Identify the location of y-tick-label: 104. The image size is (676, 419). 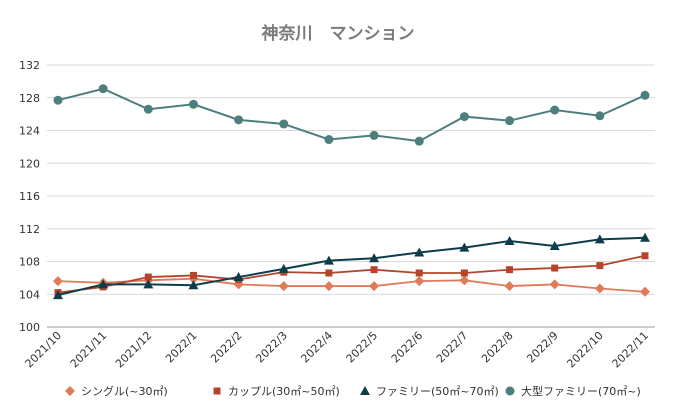
(29, 294).